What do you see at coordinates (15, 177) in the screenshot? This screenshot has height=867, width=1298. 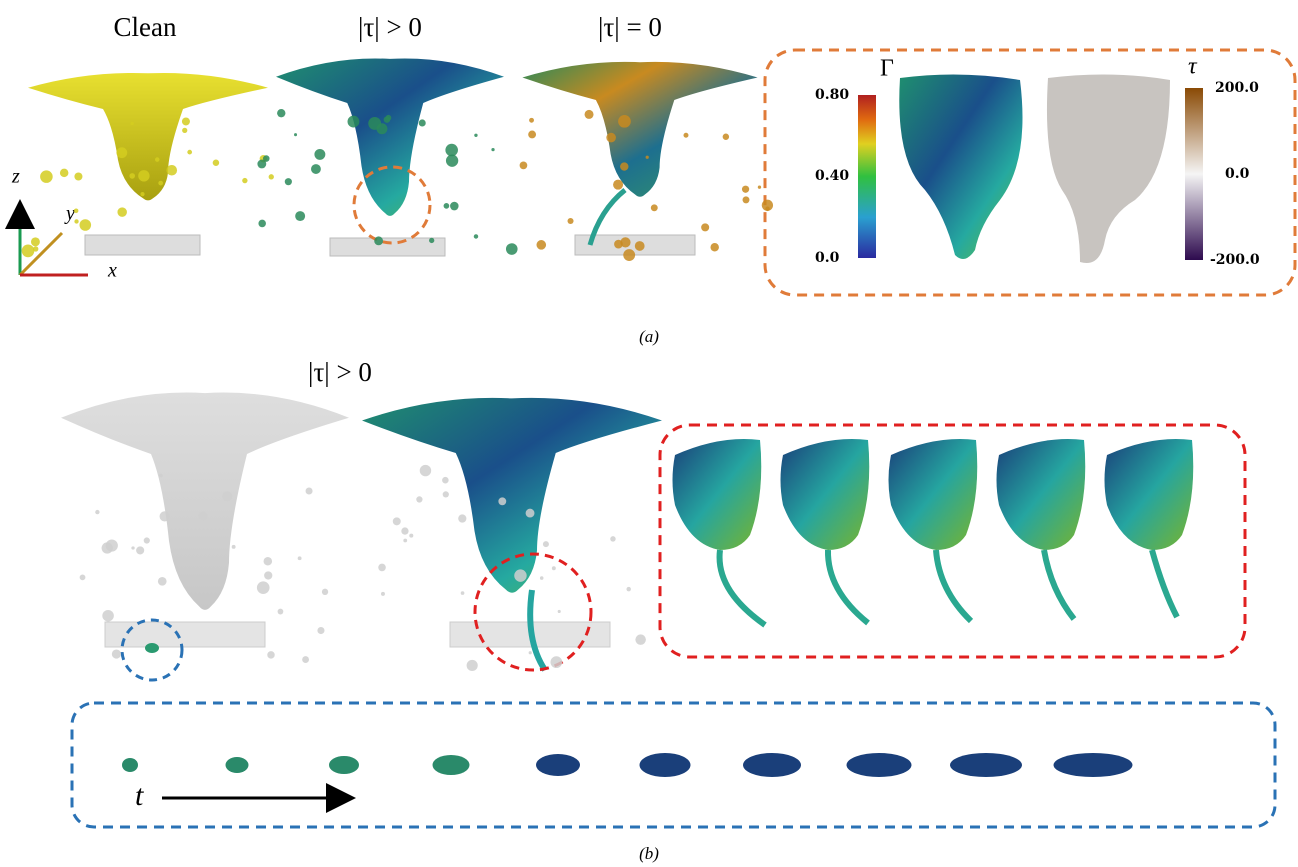 I see `axis-label: z` at bounding box center [15, 177].